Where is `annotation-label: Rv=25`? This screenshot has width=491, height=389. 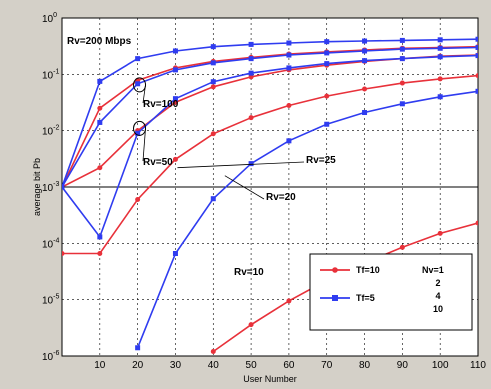
annotation-label: Rv=25 is located at coordinates (321, 160).